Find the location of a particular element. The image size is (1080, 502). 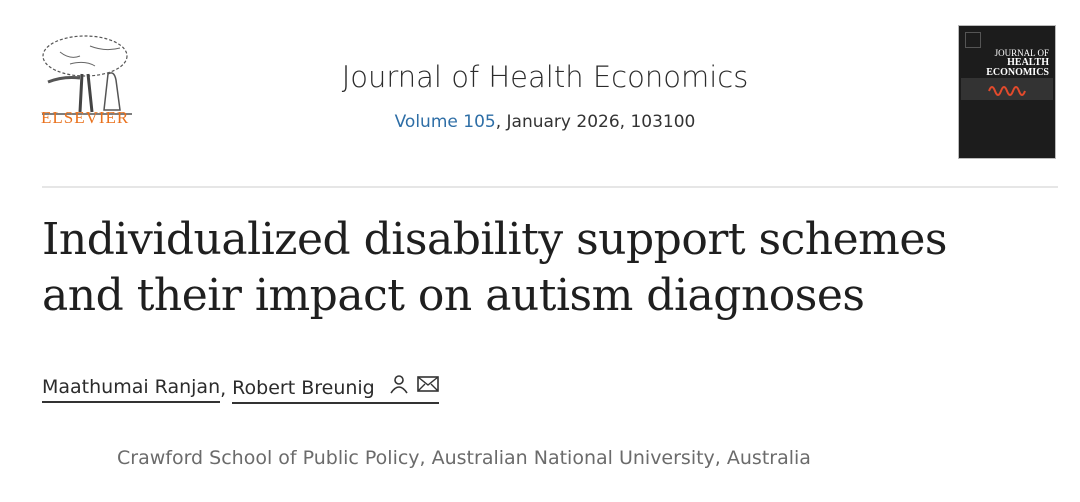

journal-volume-info: Volume 105, January 2026, 103100 is located at coordinates (540, 122).